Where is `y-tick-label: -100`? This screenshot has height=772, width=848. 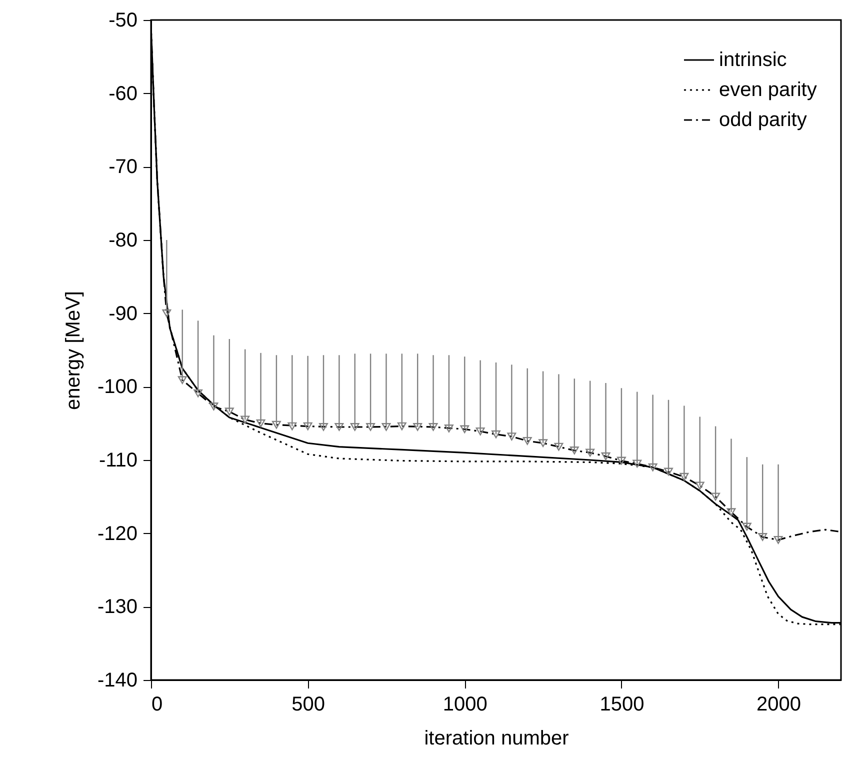 y-tick-label: -100 is located at coordinates (117, 387).